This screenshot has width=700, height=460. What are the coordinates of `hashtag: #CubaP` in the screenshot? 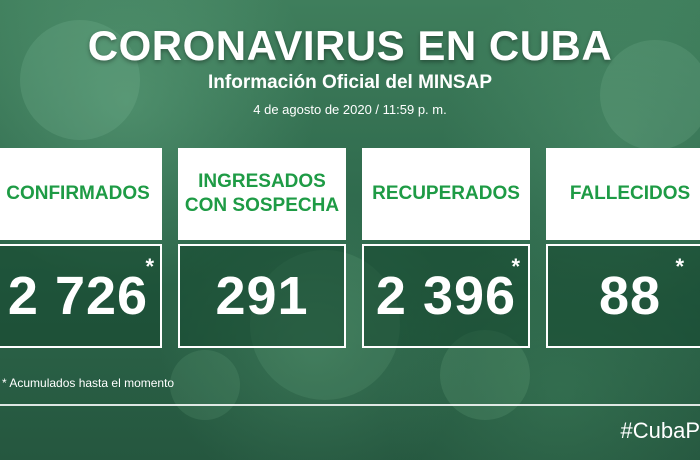 It's located at (660, 430).